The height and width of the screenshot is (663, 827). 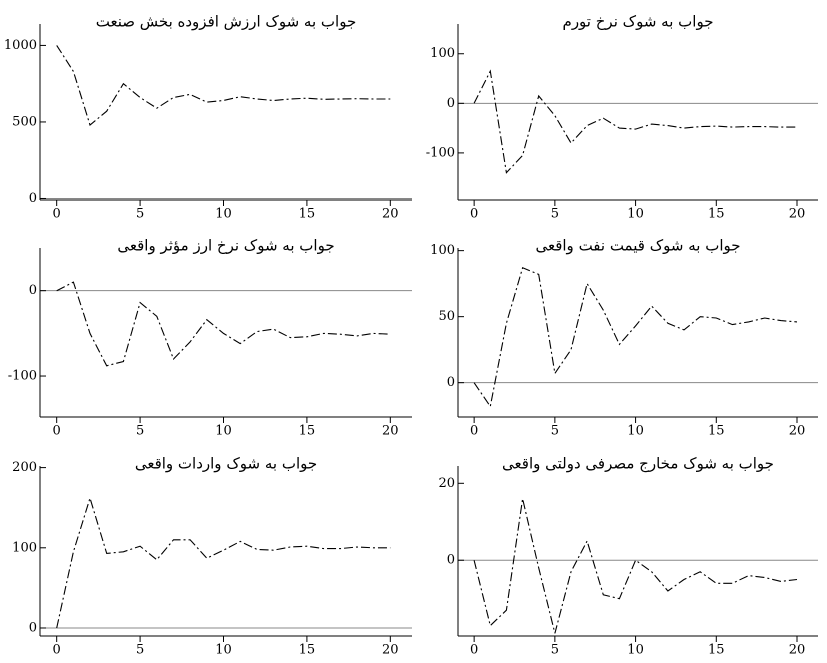 What do you see at coordinates (637, 246) in the screenshot?
I see `chart-title: جواب به شوک قیمت نفت واقعی` at bounding box center [637, 246].